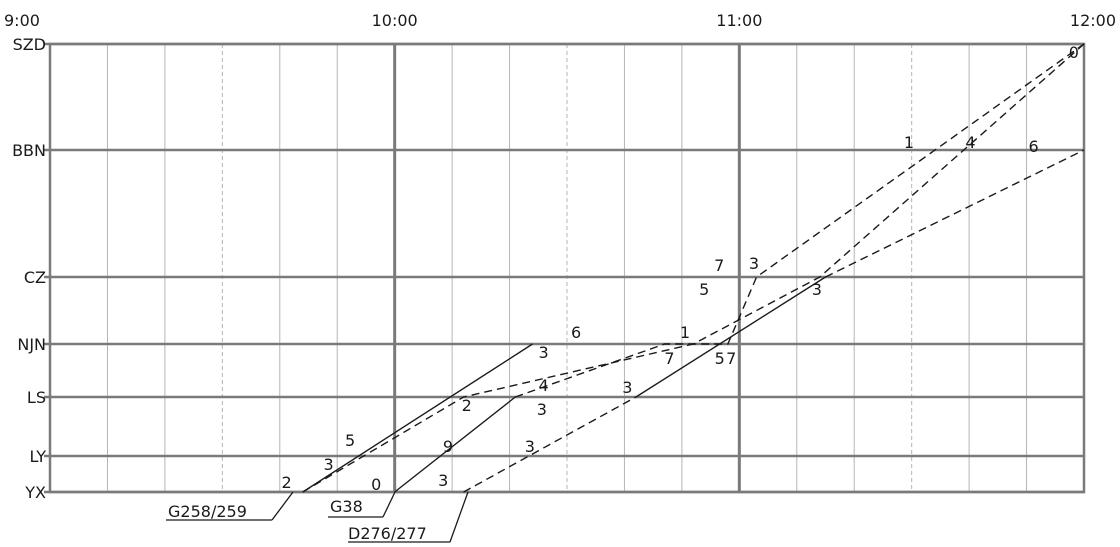  I want to click on minute-label: 9, so click(448, 446).